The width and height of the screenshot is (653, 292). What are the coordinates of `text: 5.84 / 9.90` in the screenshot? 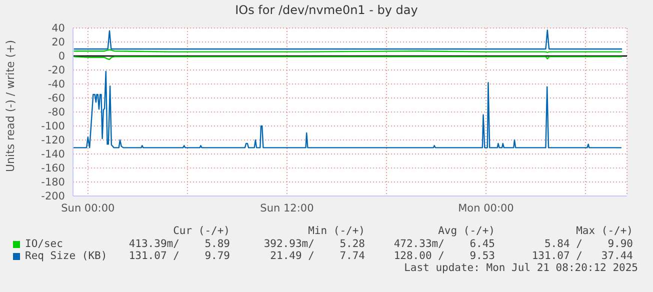 It's located at (588, 244).